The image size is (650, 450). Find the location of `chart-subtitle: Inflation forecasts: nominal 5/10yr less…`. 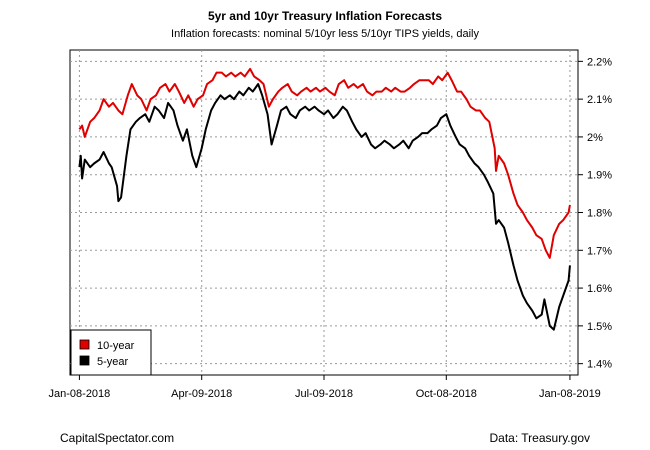

chart-subtitle: Inflation forecasts: nominal 5/10yr less… is located at coordinates (325, 34).